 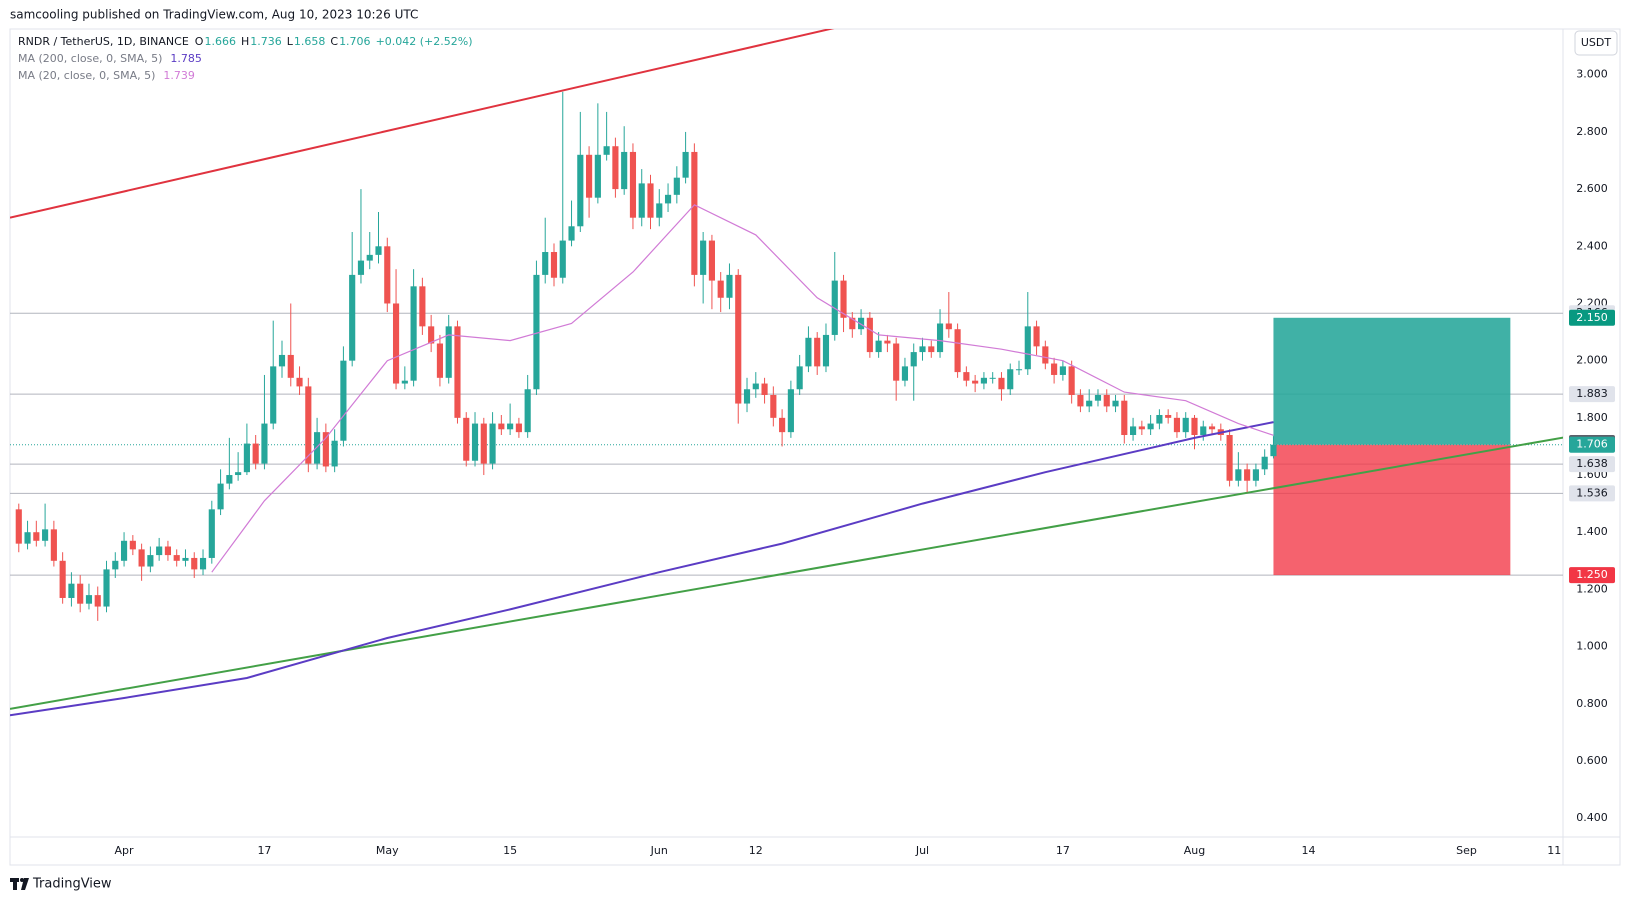 What do you see at coordinates (19, 884) in the screenshot?
I see `tv-logo` at bounding box center [19, 884].